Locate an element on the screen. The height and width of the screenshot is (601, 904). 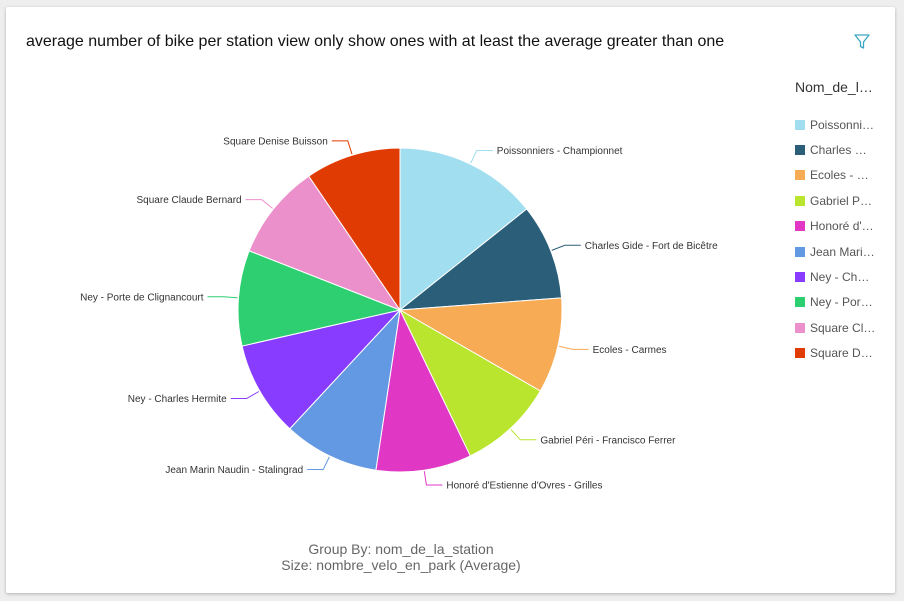
legend-item: Ney - Charles Hermite is located at coordinates (843, 276).